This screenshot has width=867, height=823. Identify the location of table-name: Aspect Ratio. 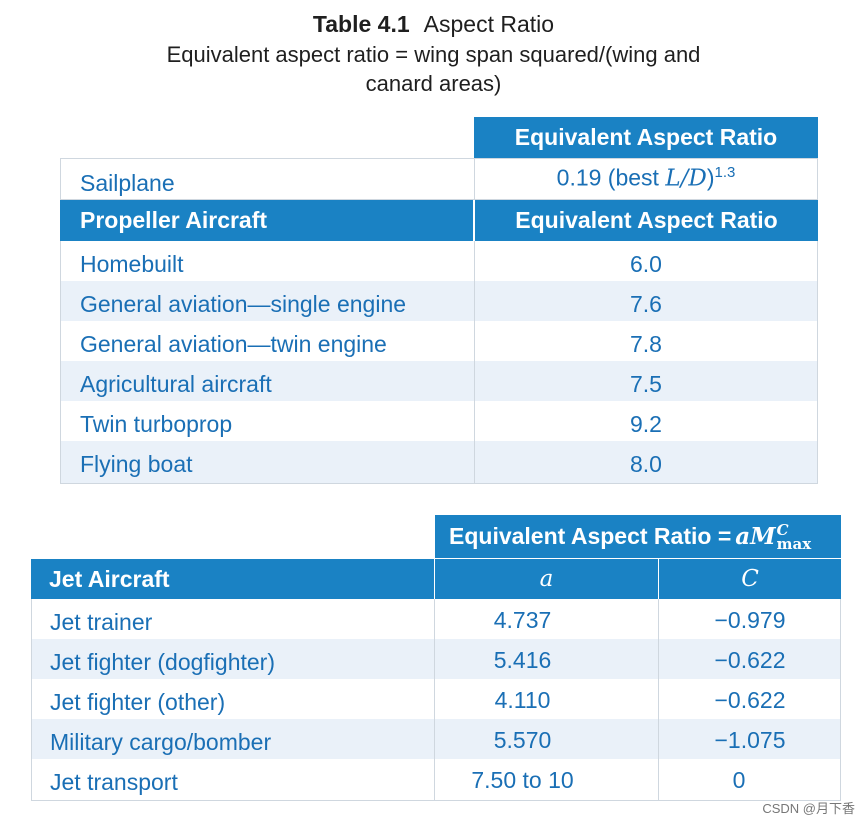
(489, 24).